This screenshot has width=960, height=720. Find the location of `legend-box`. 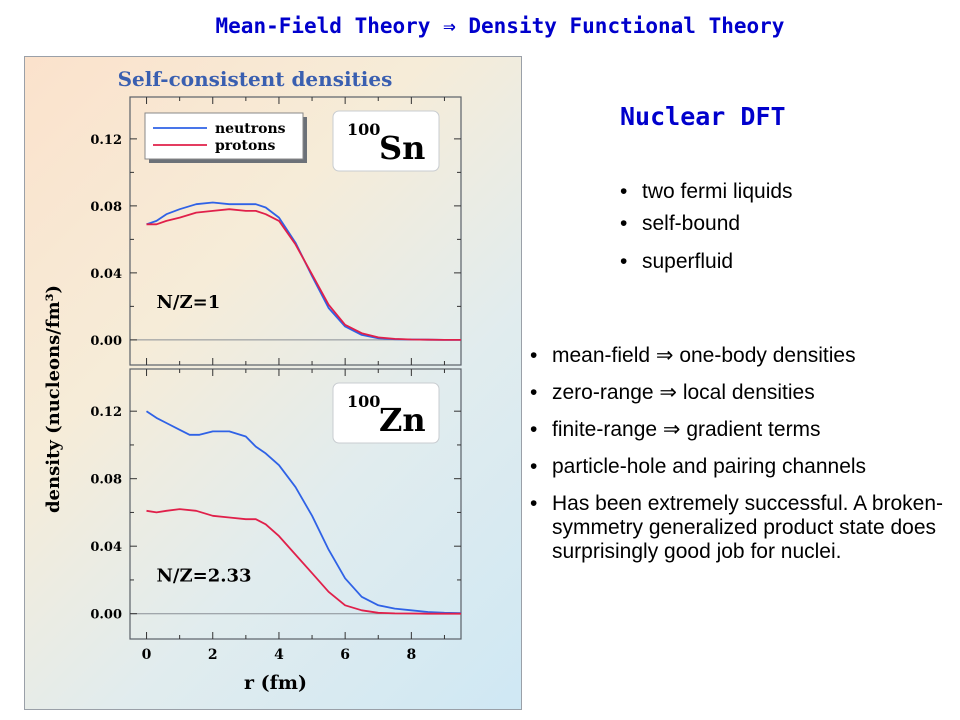

legend-box is located at coordinates (224, 136).